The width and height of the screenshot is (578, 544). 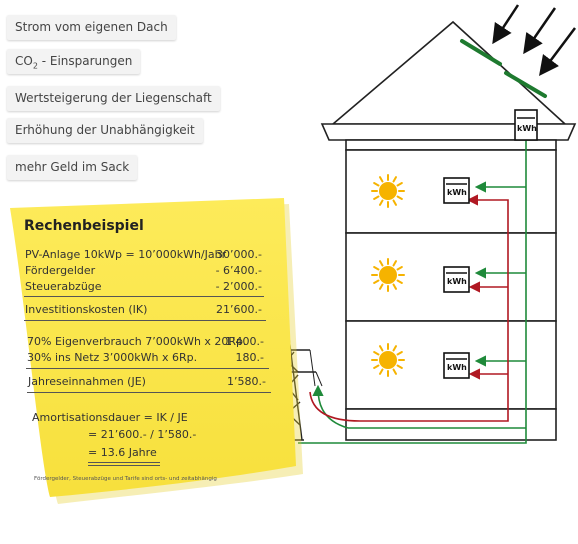 I want to click on row-value: 180.-, so click(x=249, y=357).